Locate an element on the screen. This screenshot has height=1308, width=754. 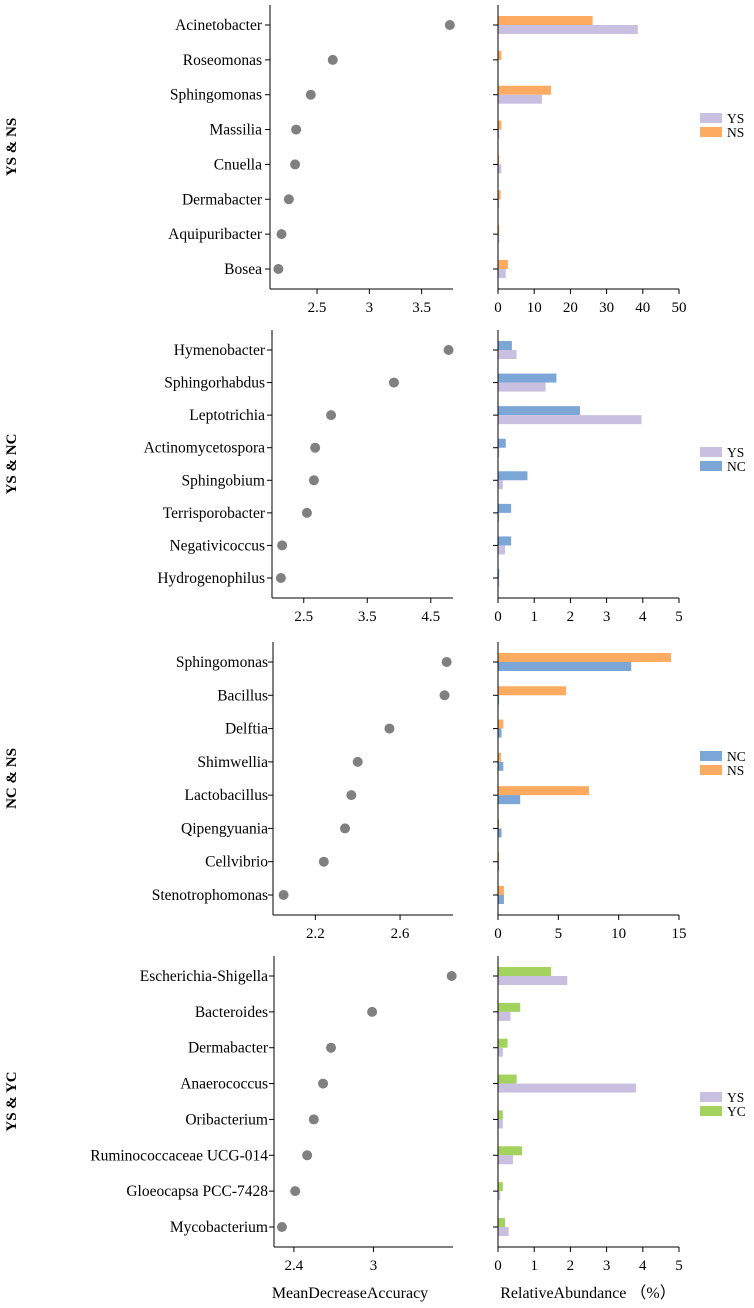
mda-tick-label: 2.4 is located at coordinates (294, 1266).